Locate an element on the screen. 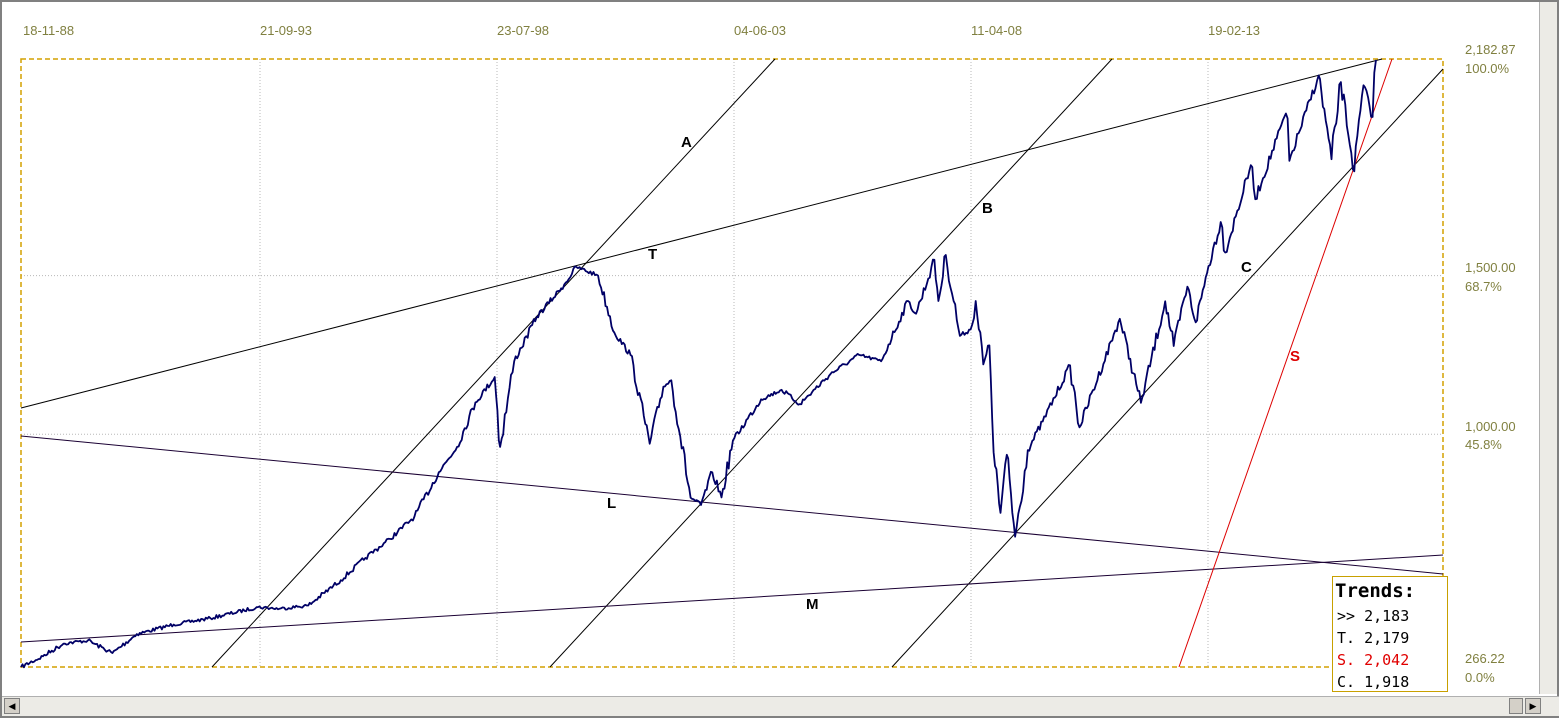 Image resolution: width=1559 pixels, height=718 pixels. y-tick-label-pct-0: 100.0% is located at coordinates (1487, 68).